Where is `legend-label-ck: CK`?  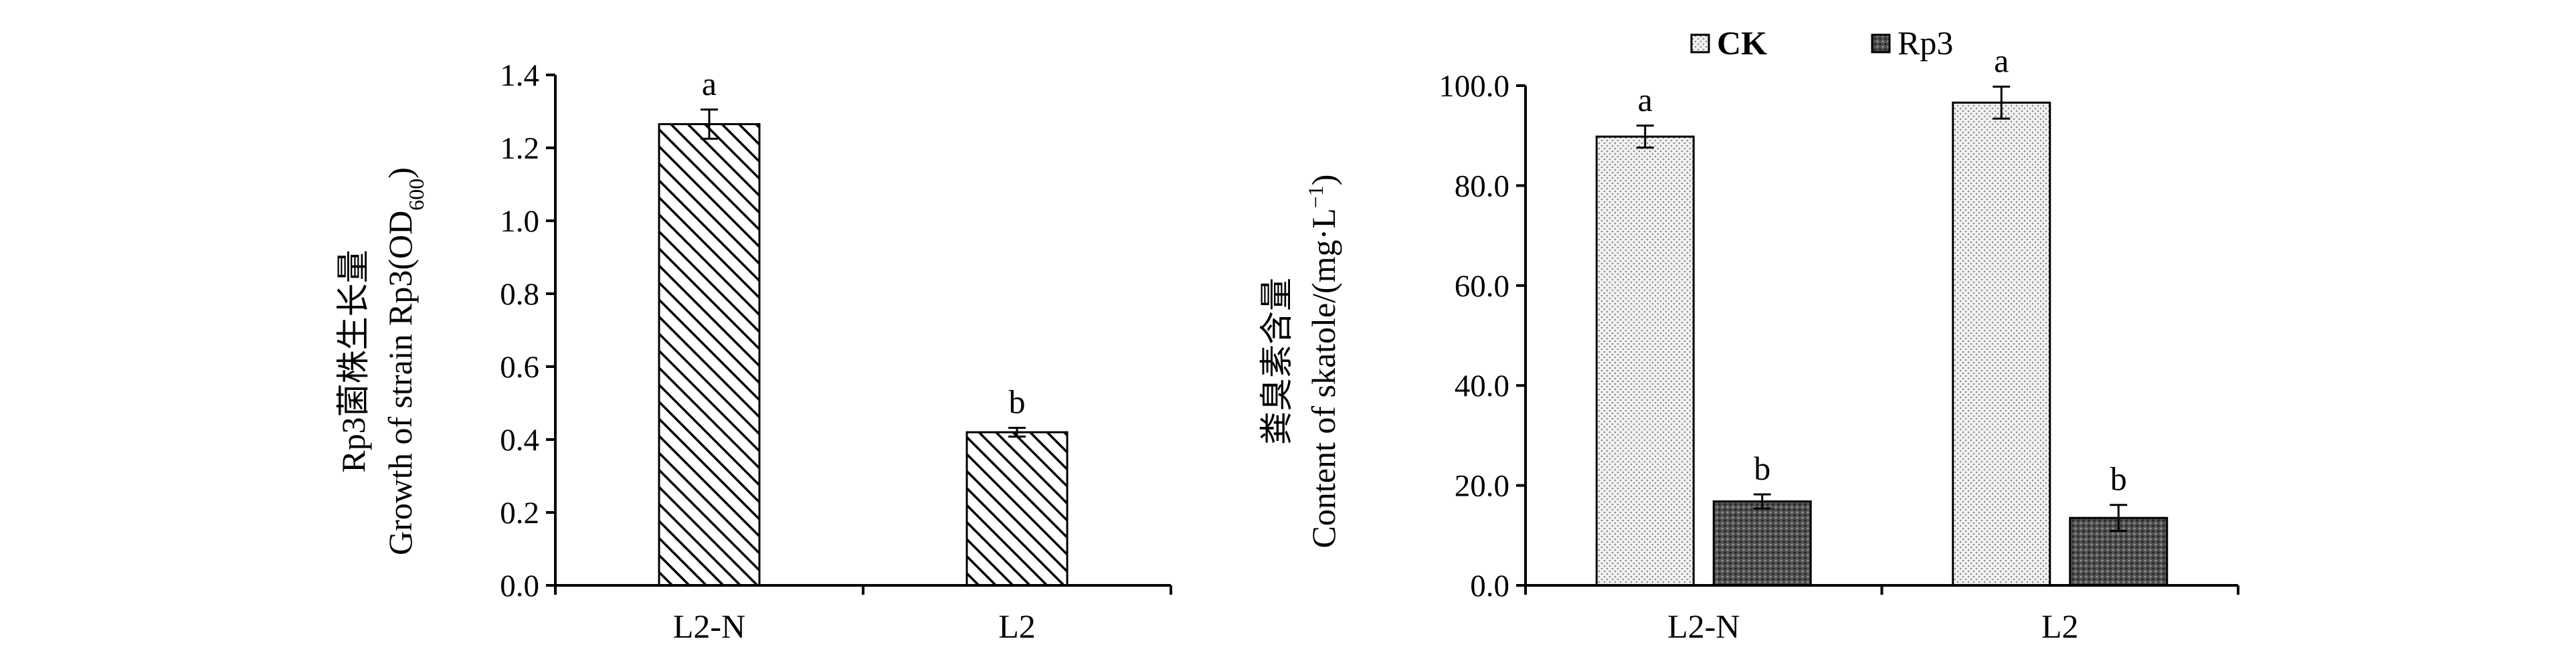
legend-label-ck: CK is located at coordinates (1742, 43).